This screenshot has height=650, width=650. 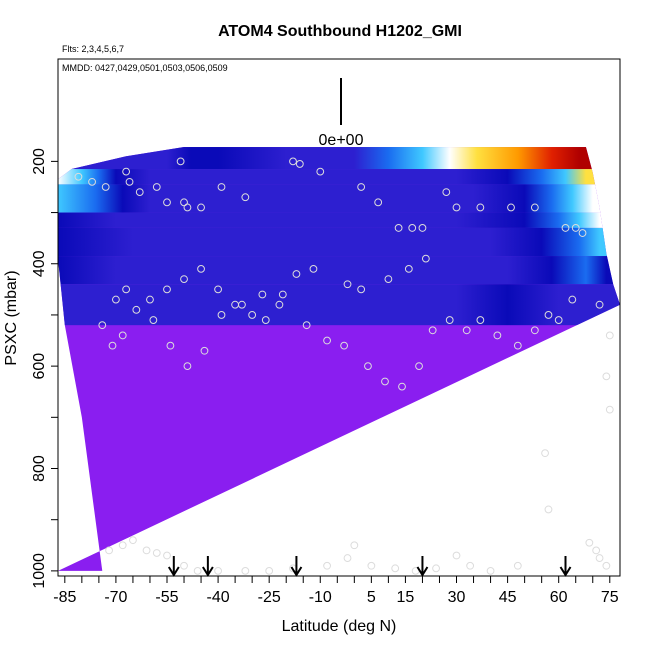 What do you see at coordinates (39, 468) in the screenshot?
I see `y-tick-label: 800` at bounding box center [39, 468].